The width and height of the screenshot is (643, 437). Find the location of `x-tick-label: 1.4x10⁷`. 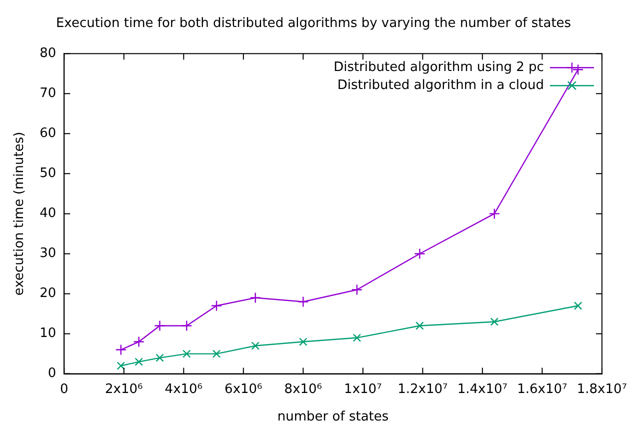

x-tick-label: 1.4x10⁷ is located at coordinates (482, 389).